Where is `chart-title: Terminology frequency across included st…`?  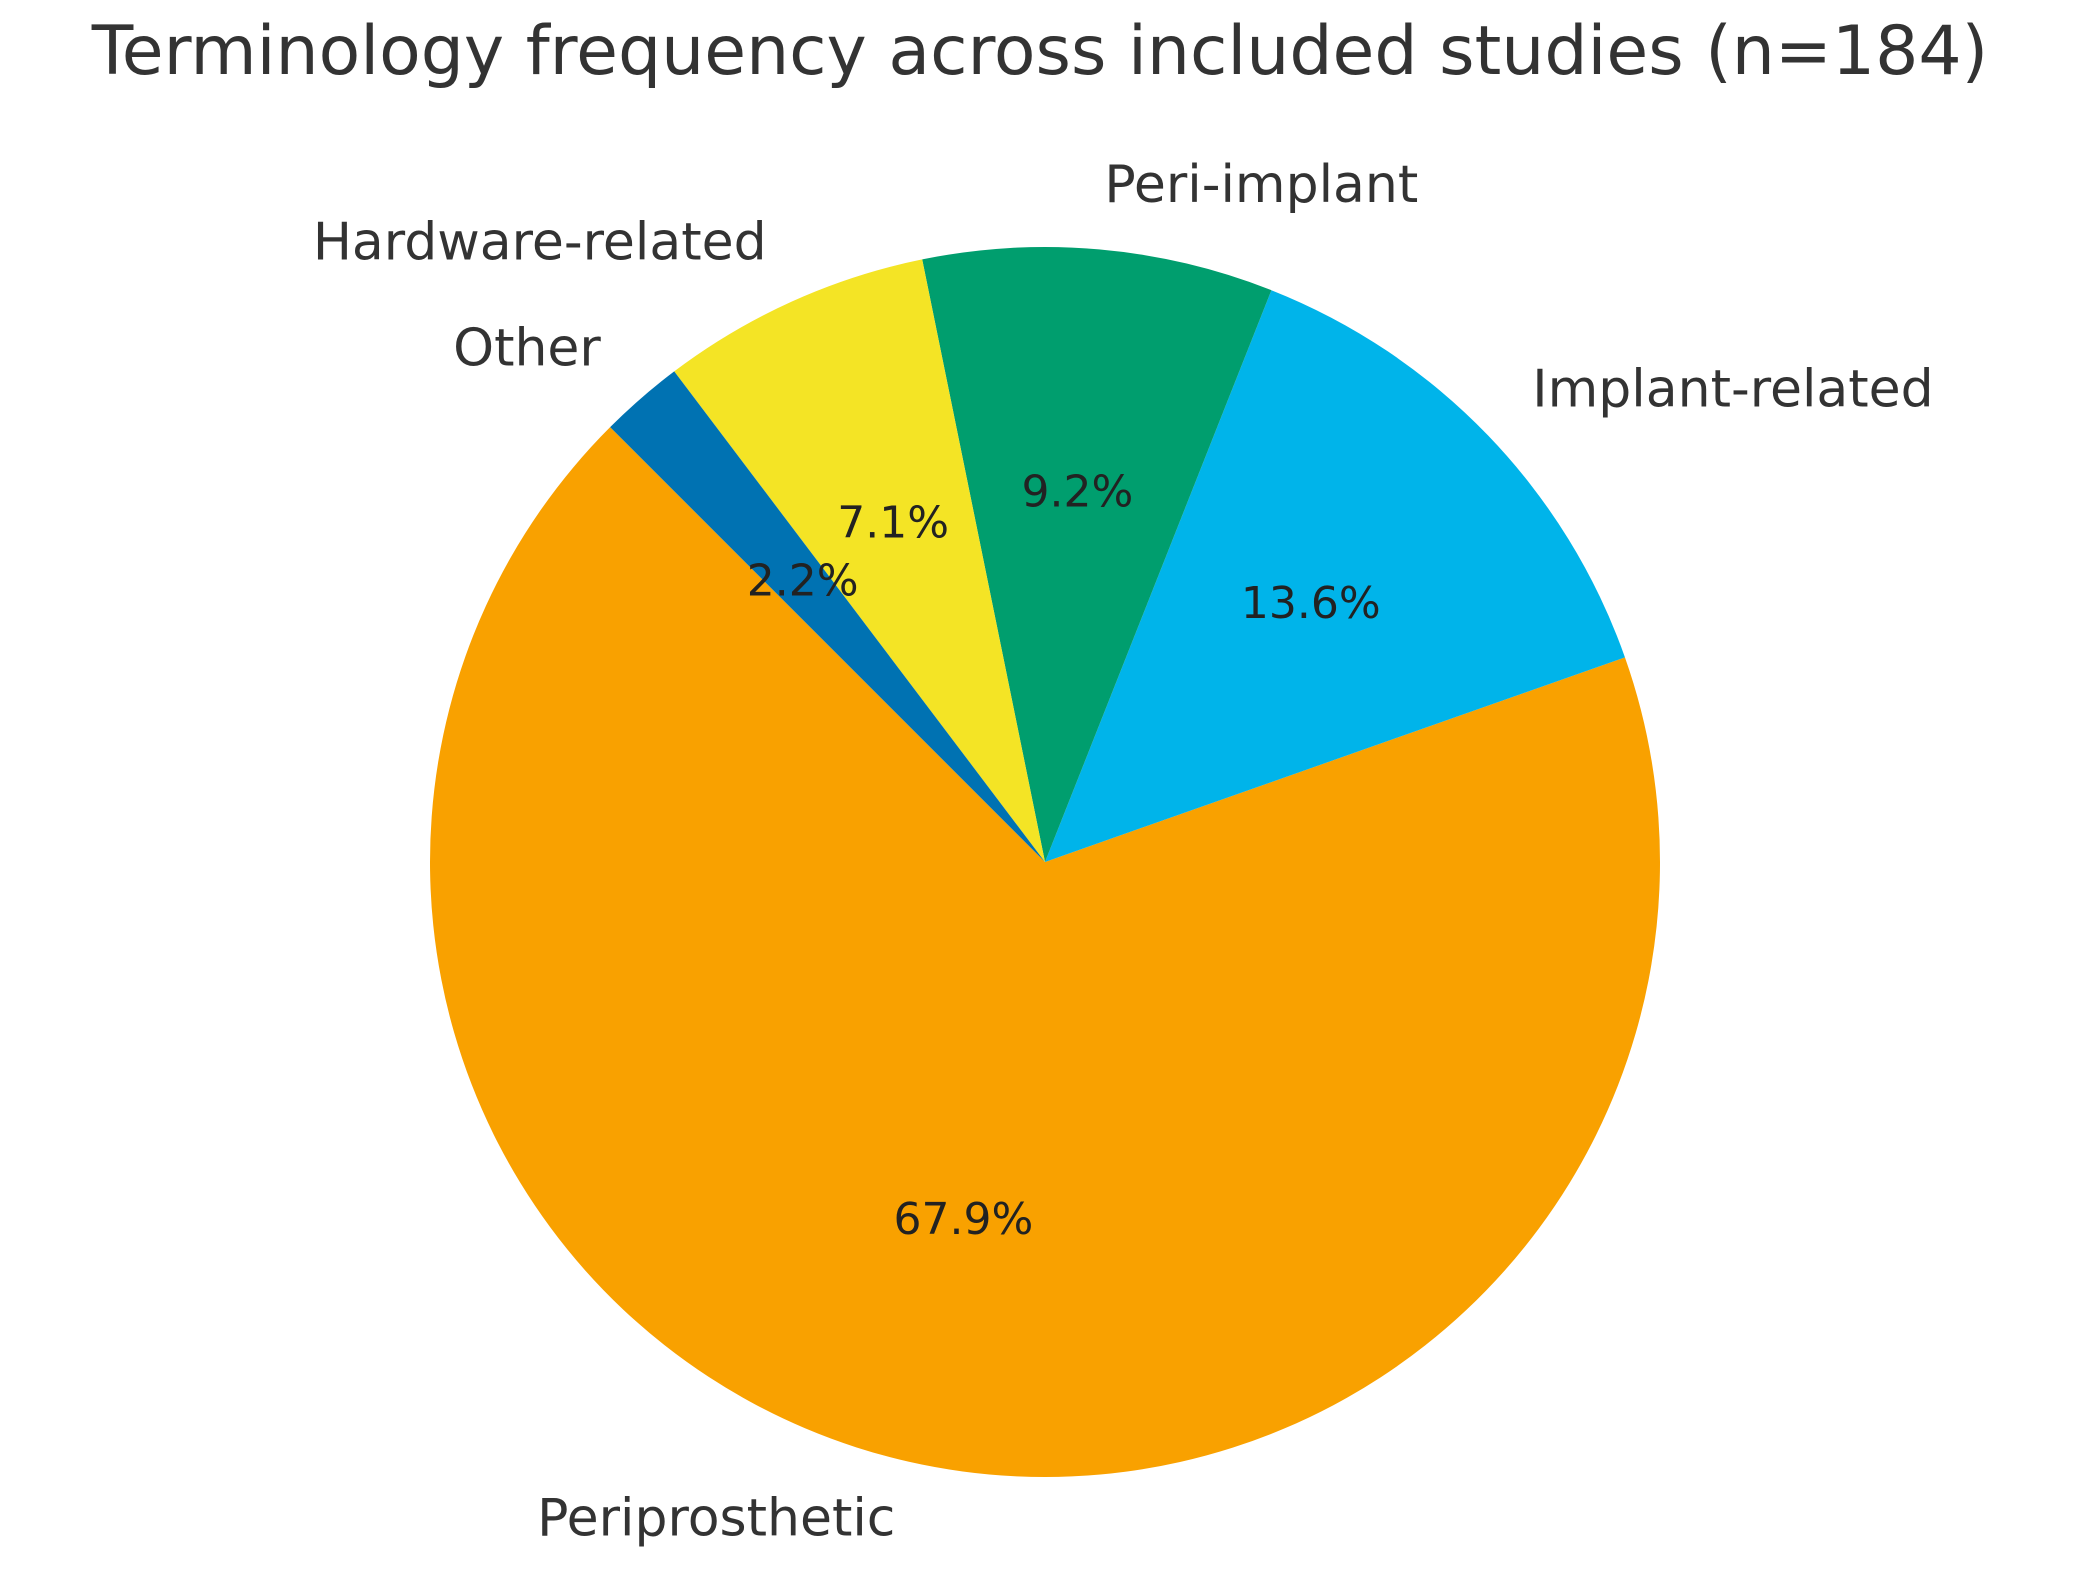 chart-title: Terminology frequency across included st… is located at coordinates (1039, 51).